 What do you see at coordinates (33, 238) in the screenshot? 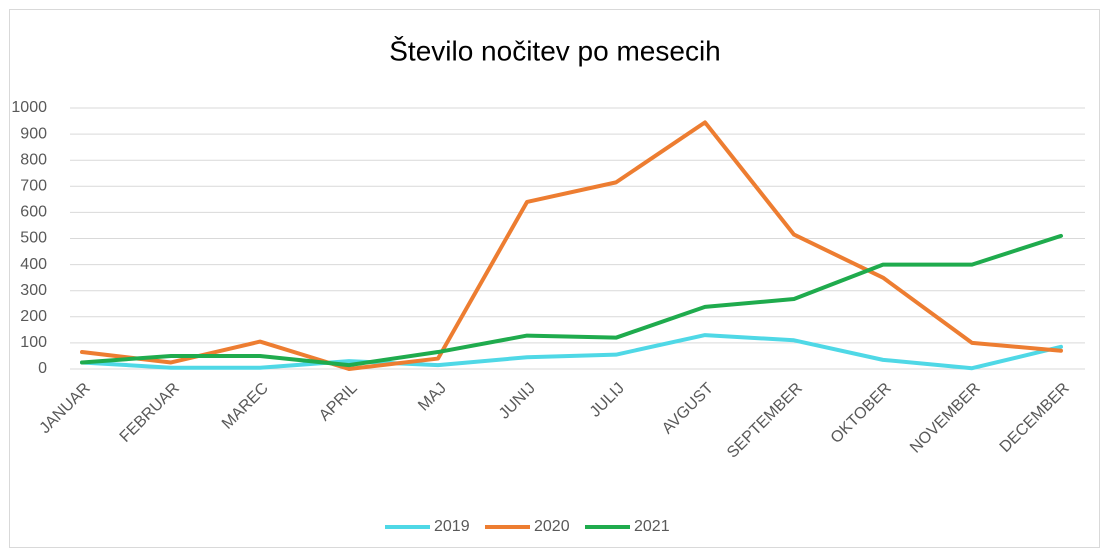
I see `y-tick-label: 500` at bounding box center [33, 238].